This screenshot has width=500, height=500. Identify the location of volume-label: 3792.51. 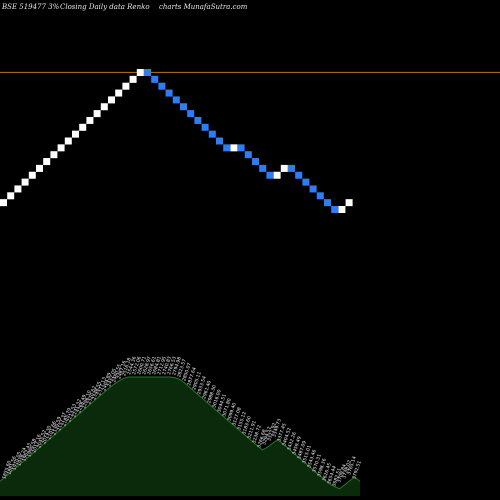
(357, 470).